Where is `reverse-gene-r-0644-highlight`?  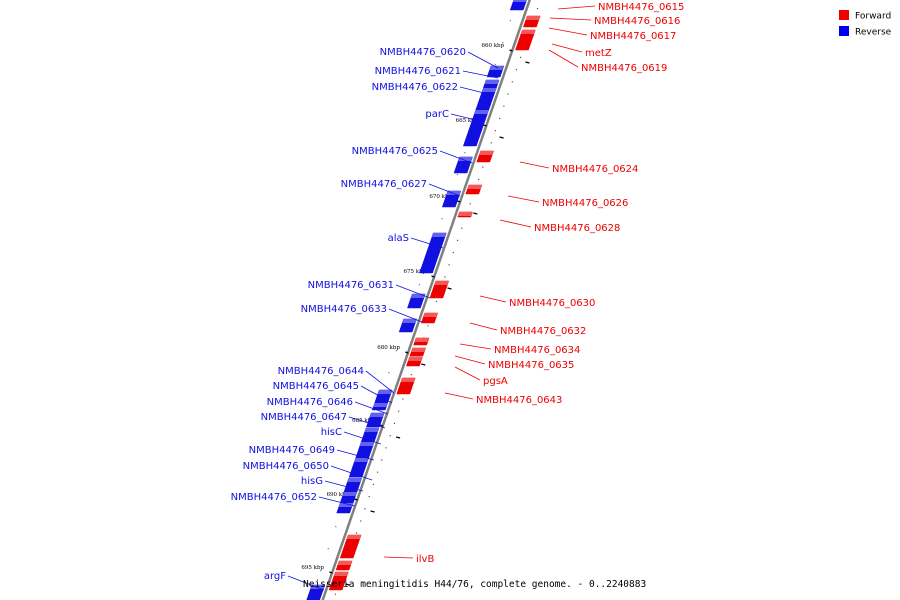
reverse-gene-r-0644-highlight is located at coordinates (385, 392).